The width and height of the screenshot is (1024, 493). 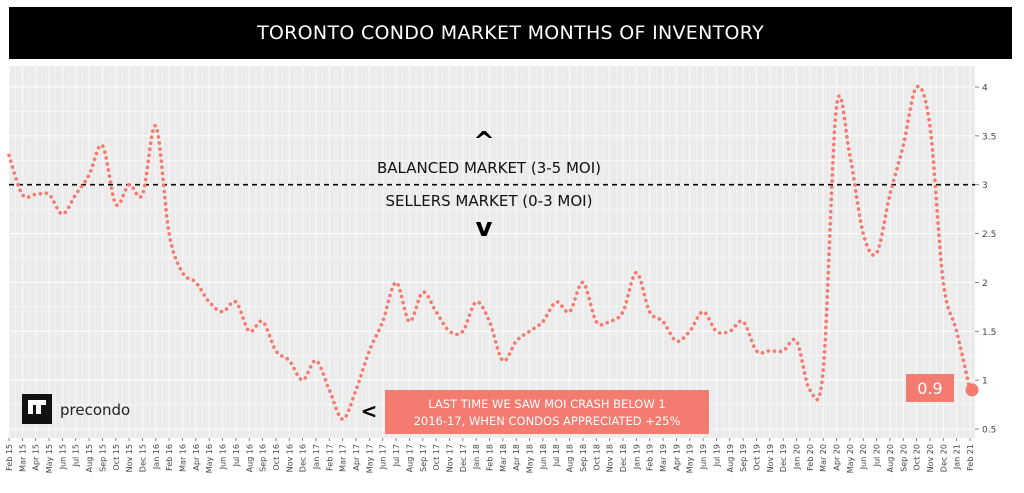 What do you see at coordinates (547, 412) in the screenshot?
I see `callout-box` at bounding box center [547, 412].